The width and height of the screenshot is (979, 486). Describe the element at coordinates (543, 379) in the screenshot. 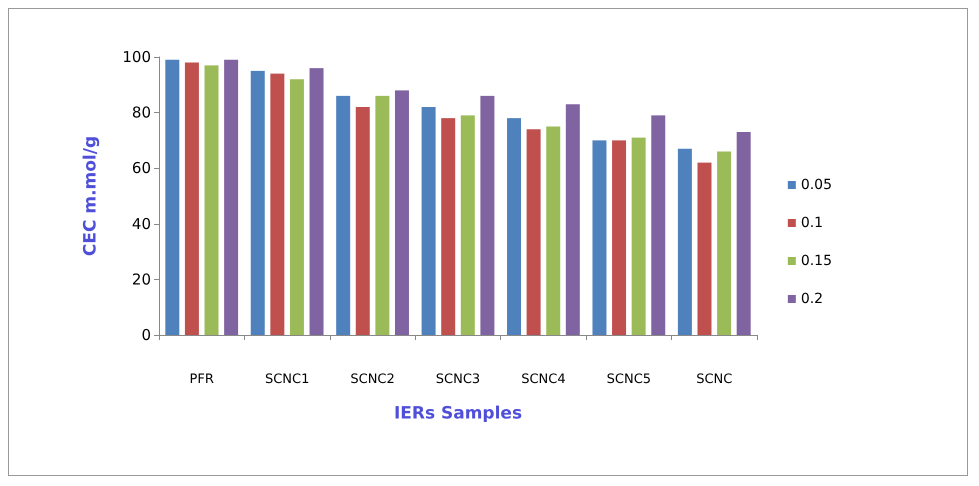

I see `x-tick-label: SCNC4` at that location.